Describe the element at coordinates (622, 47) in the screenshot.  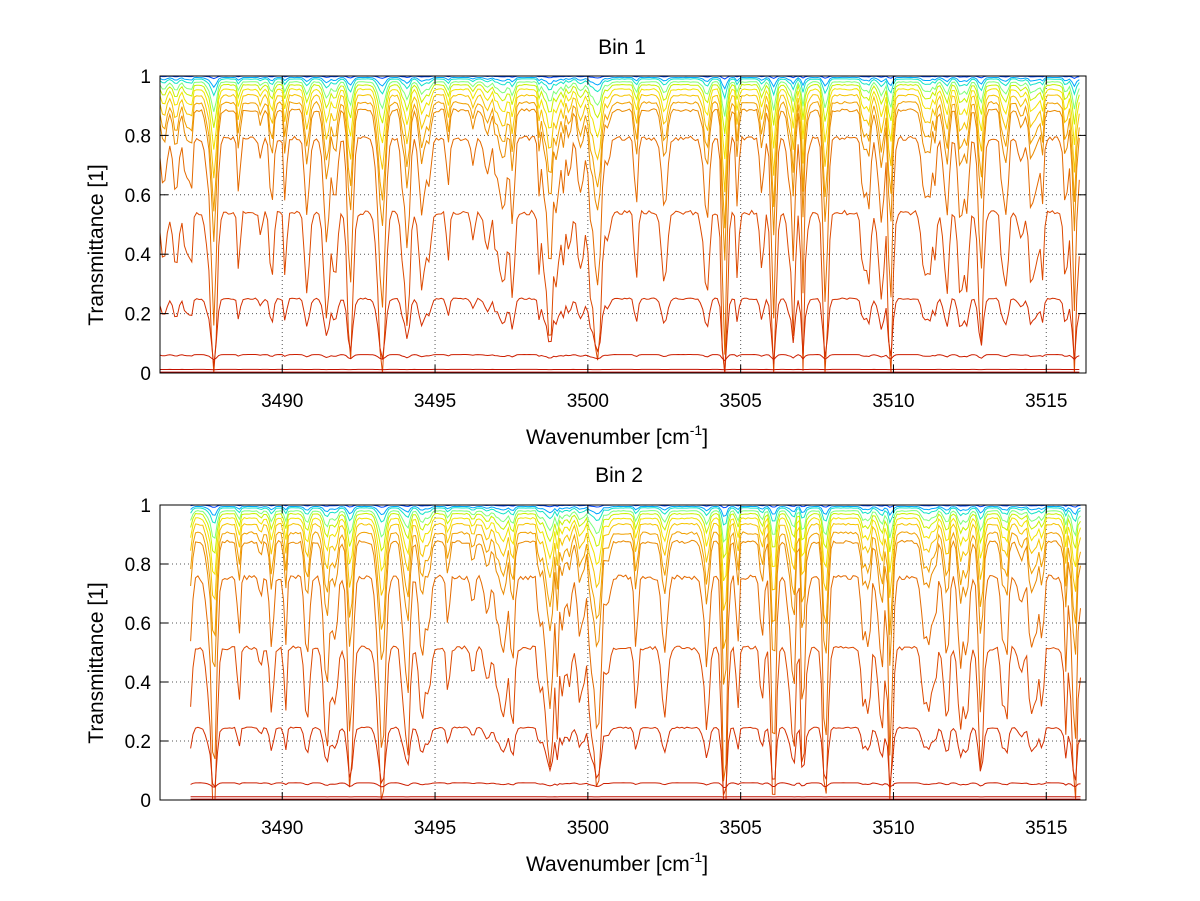
I see `plot-title: Bin 1` at that location.